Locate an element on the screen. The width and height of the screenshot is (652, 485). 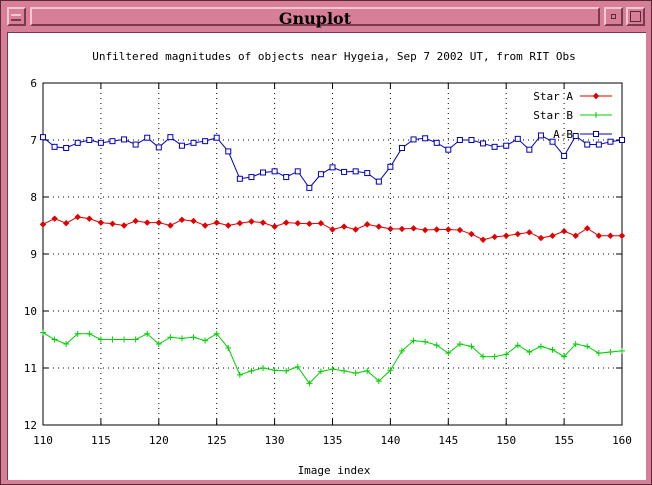
maximize-button is located at coordinates (635, 16).